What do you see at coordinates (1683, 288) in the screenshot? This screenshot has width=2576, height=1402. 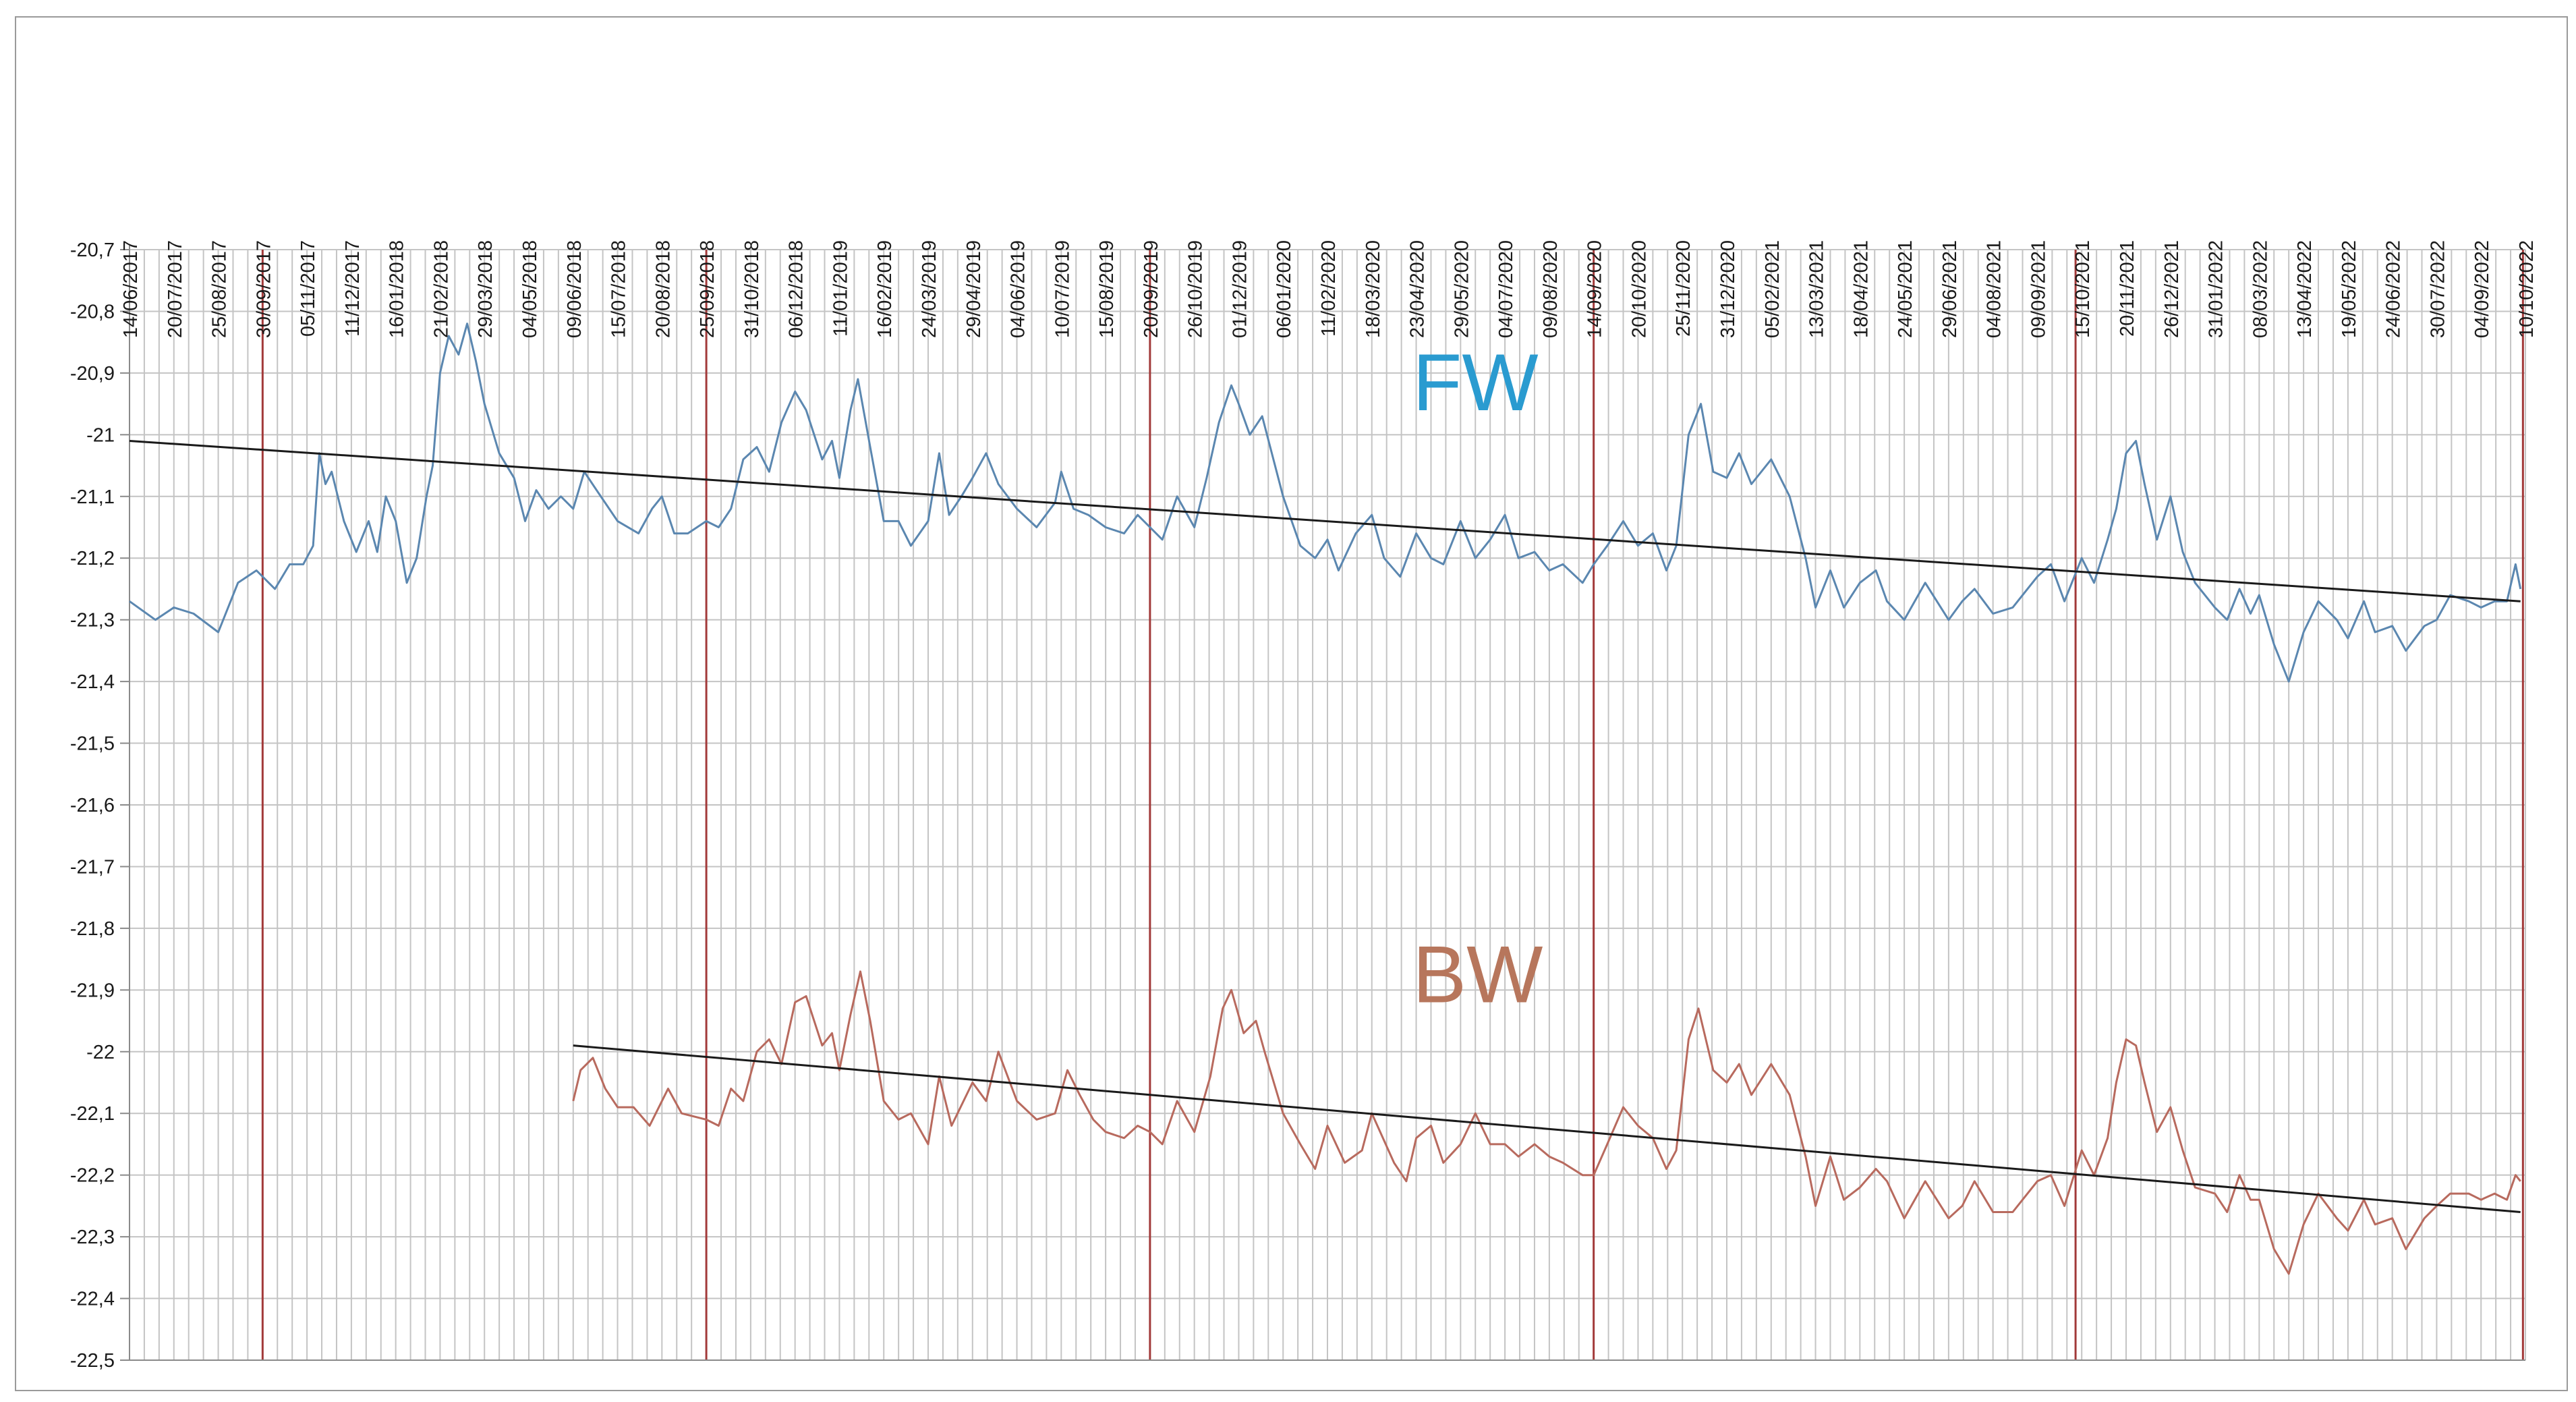 I see `x-tick-label: 25/11/2020` at bounding box center [1683, 288].